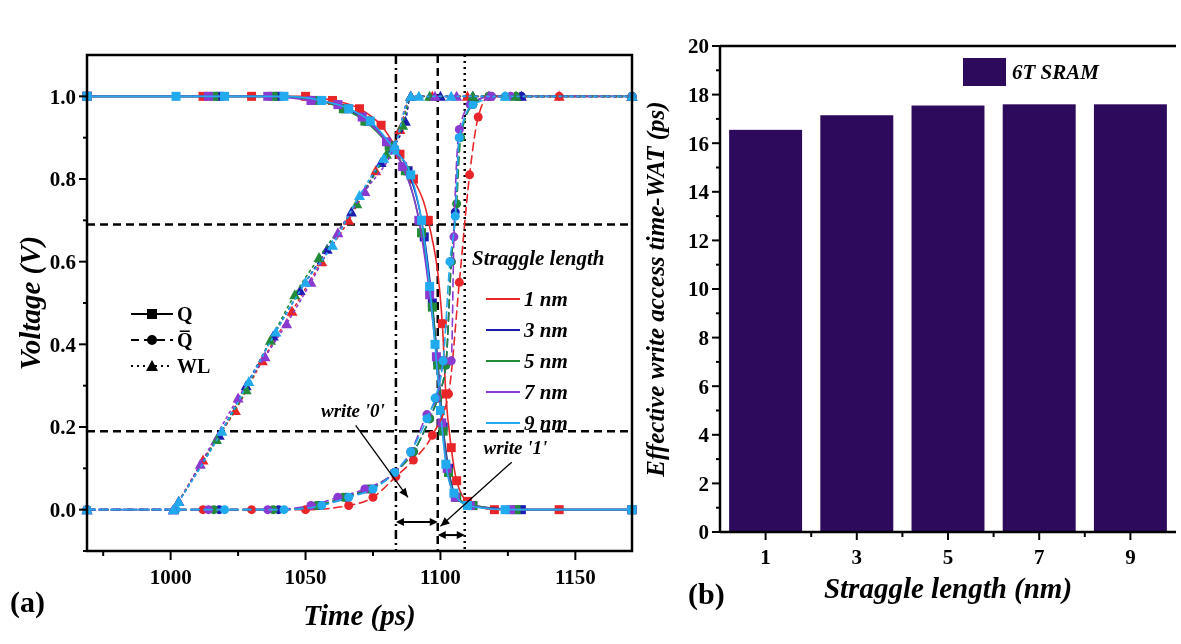  I want to click on y-tick-label: 6, so click(703, 386).